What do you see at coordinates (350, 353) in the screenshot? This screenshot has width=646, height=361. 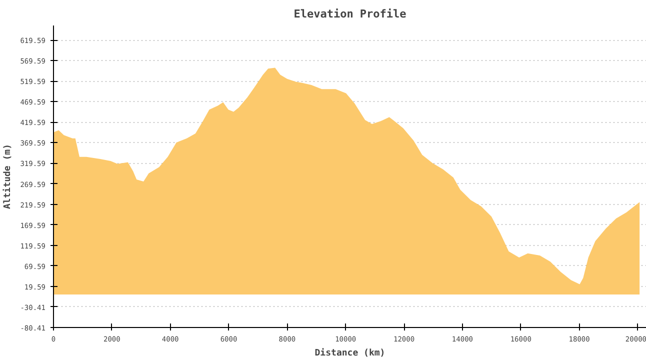 I see `x-axis-title: Distance (km)` at bounding box center [350, 353].